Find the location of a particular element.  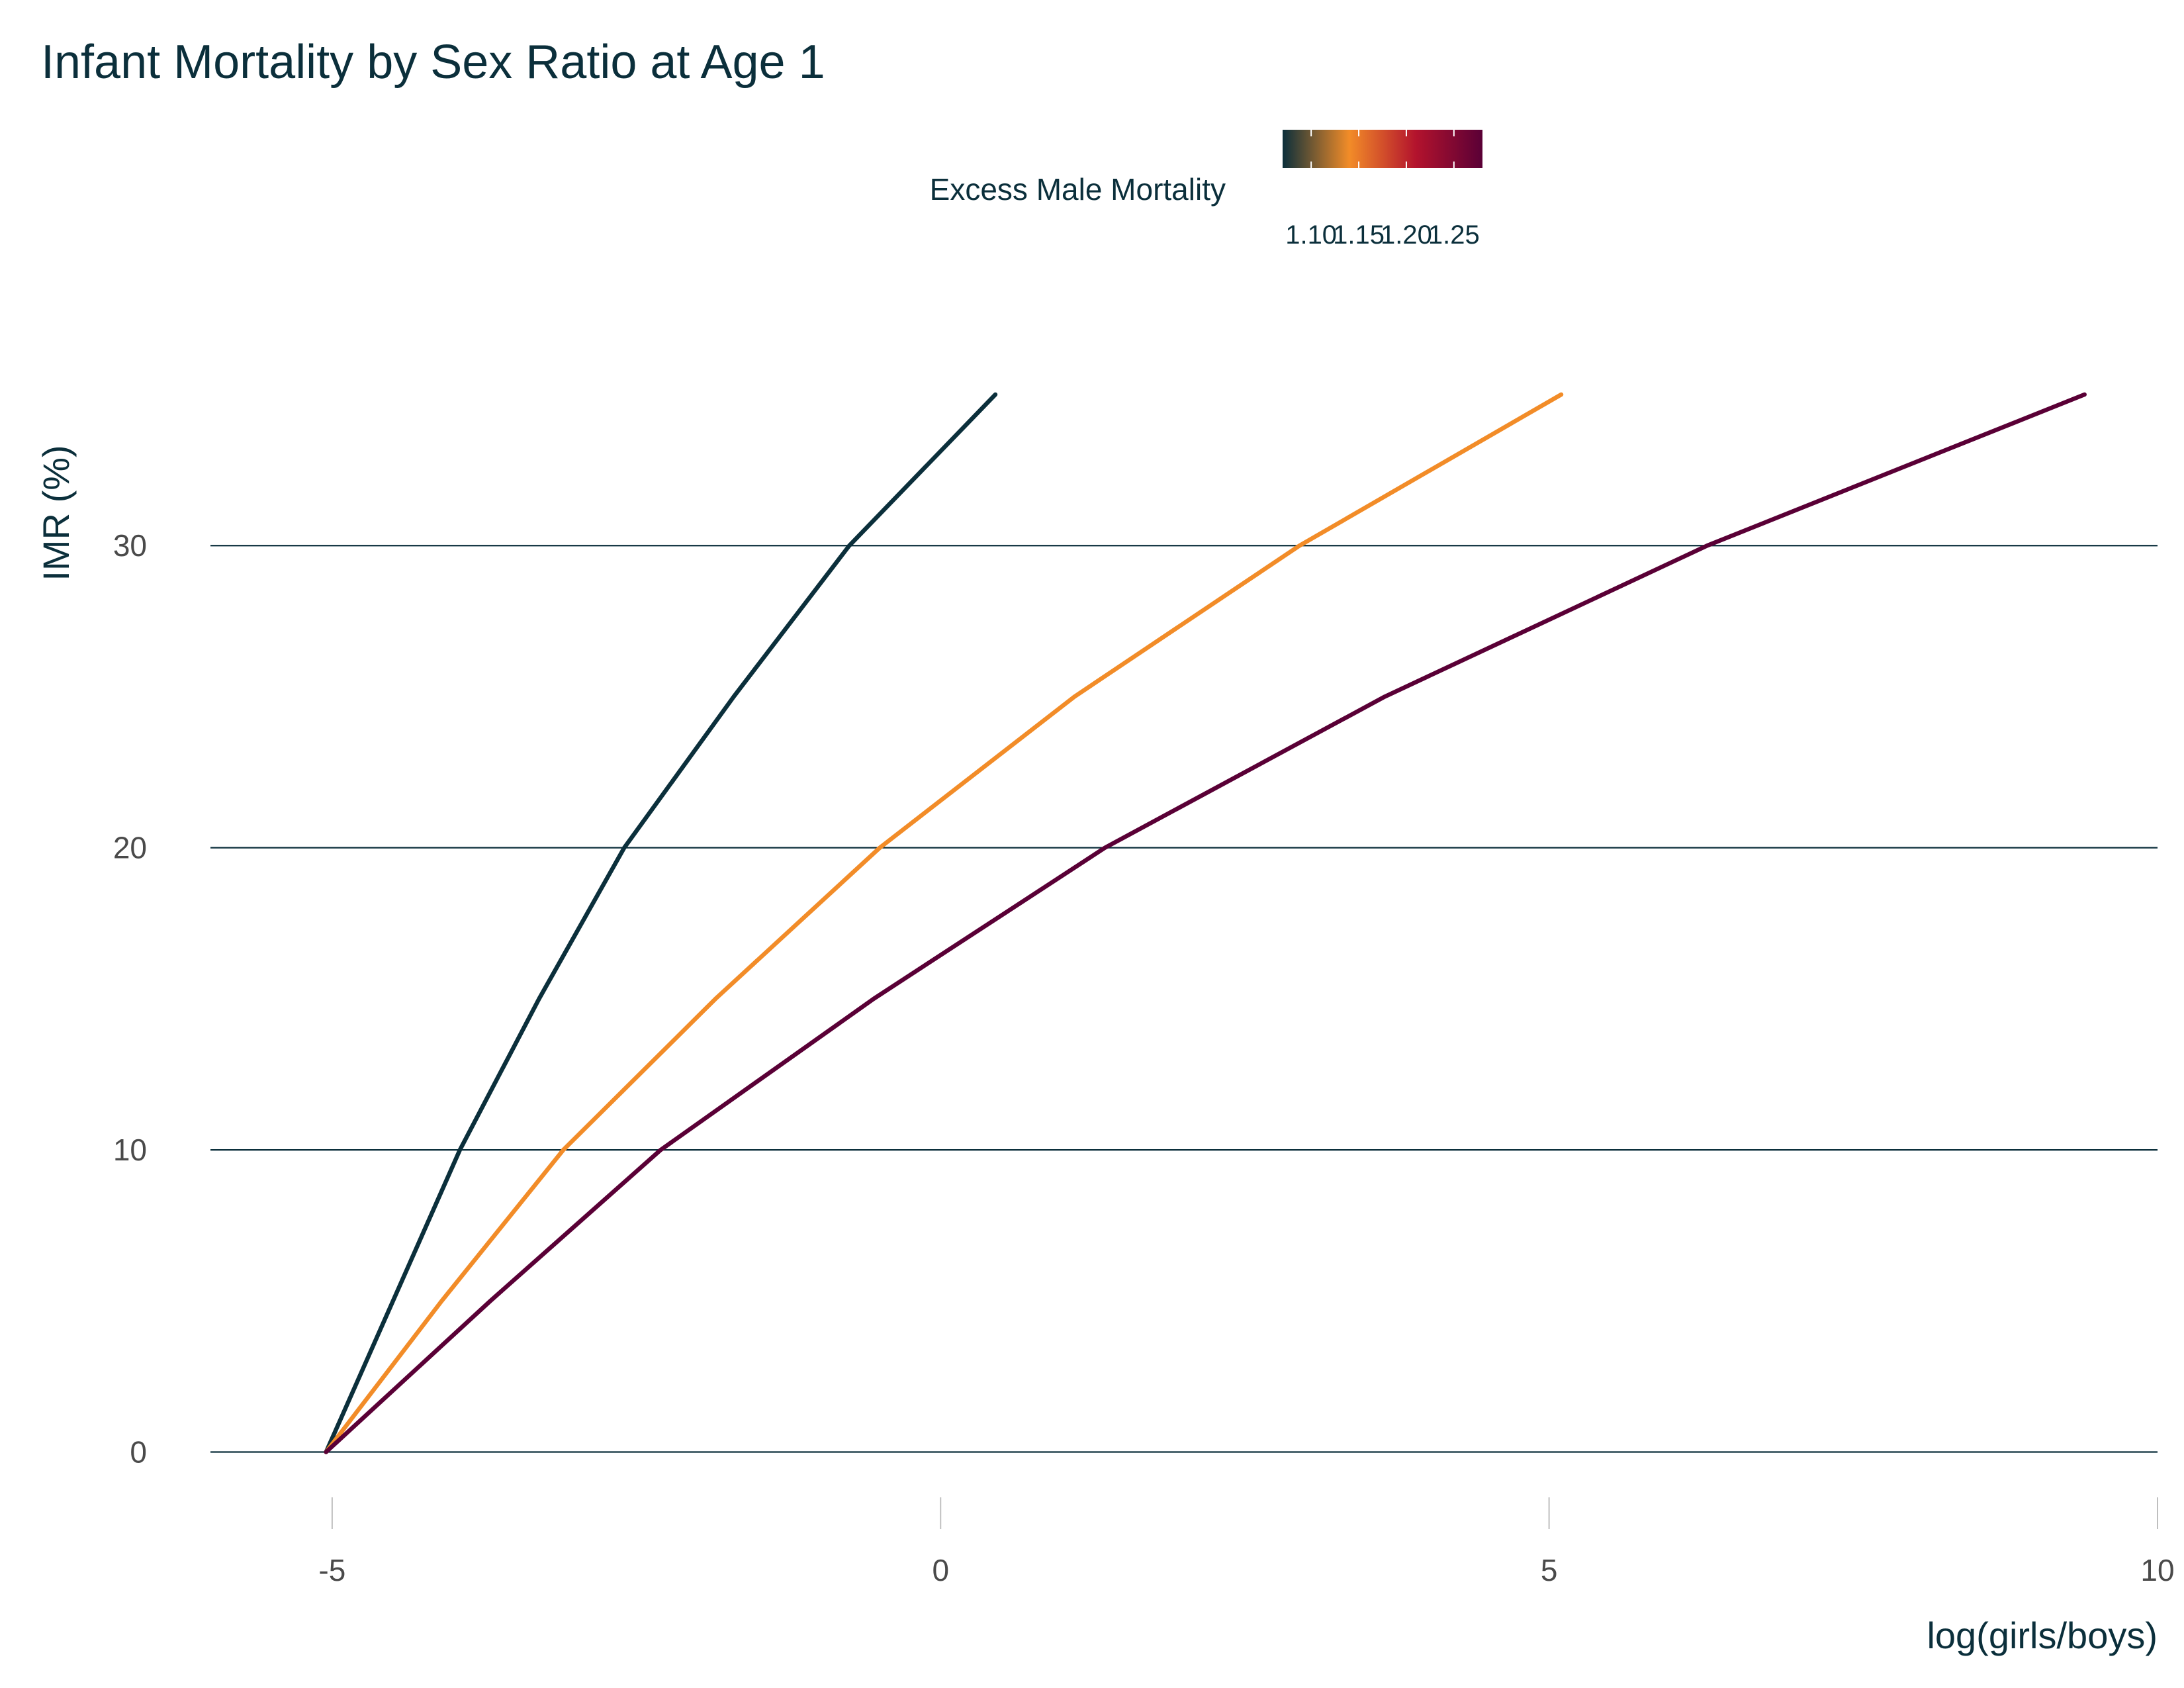

y-tick-label: 10 is located at coordinates (130, 1150).